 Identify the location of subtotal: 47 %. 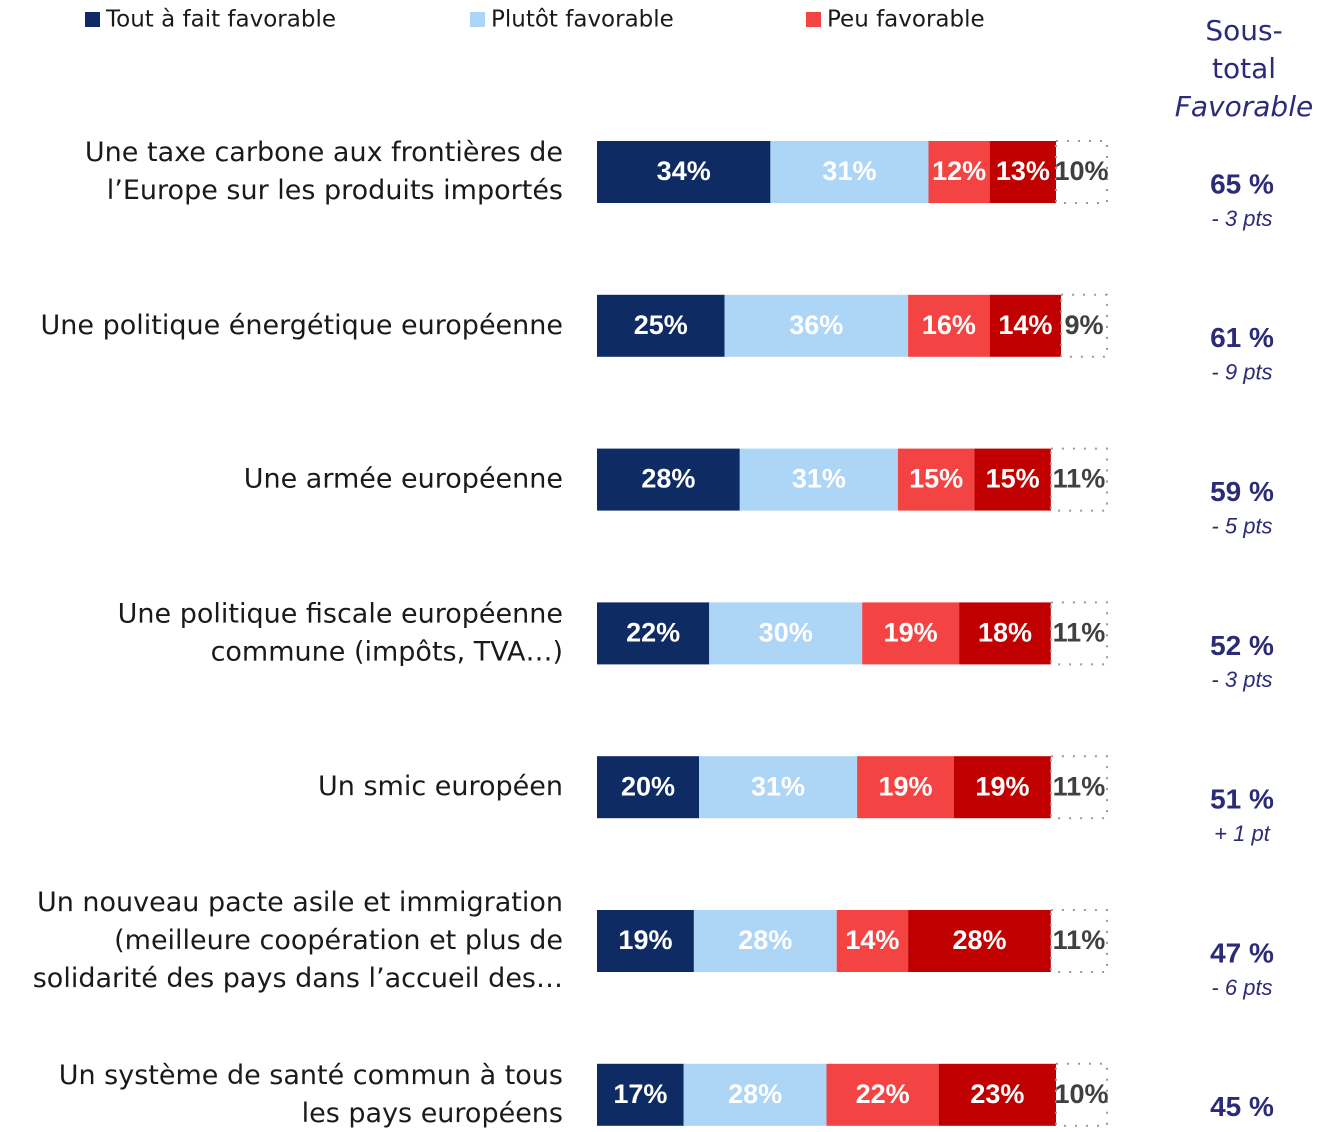
(1242, 952).